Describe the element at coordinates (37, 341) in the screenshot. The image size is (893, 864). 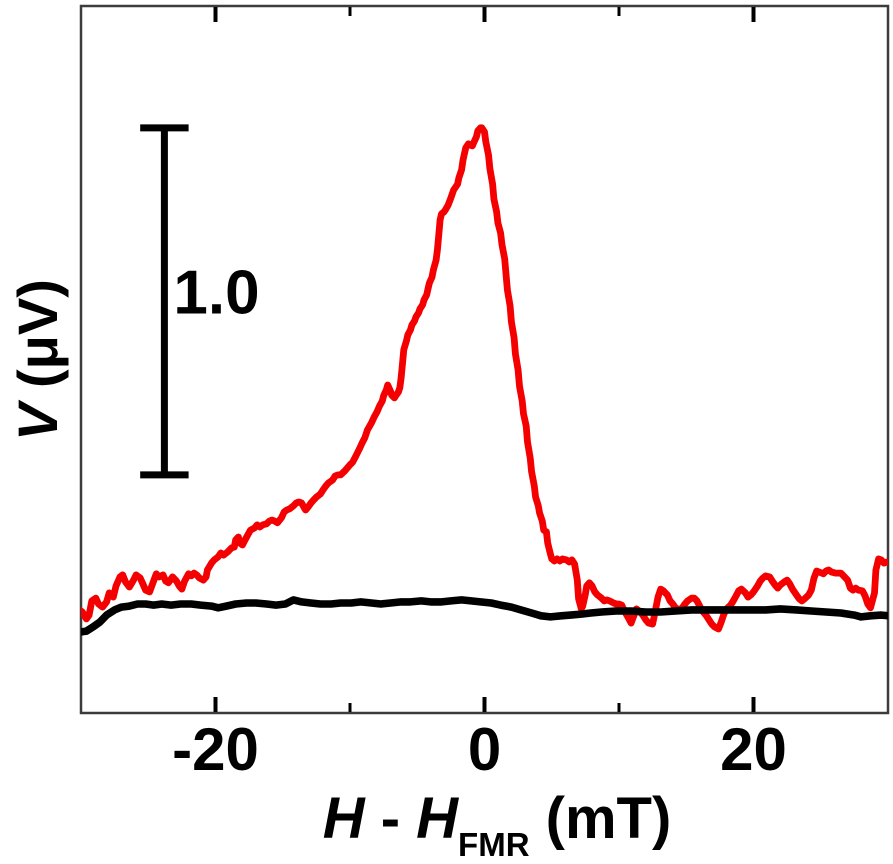
I see `ylabel-unit: (μV)` at that location.